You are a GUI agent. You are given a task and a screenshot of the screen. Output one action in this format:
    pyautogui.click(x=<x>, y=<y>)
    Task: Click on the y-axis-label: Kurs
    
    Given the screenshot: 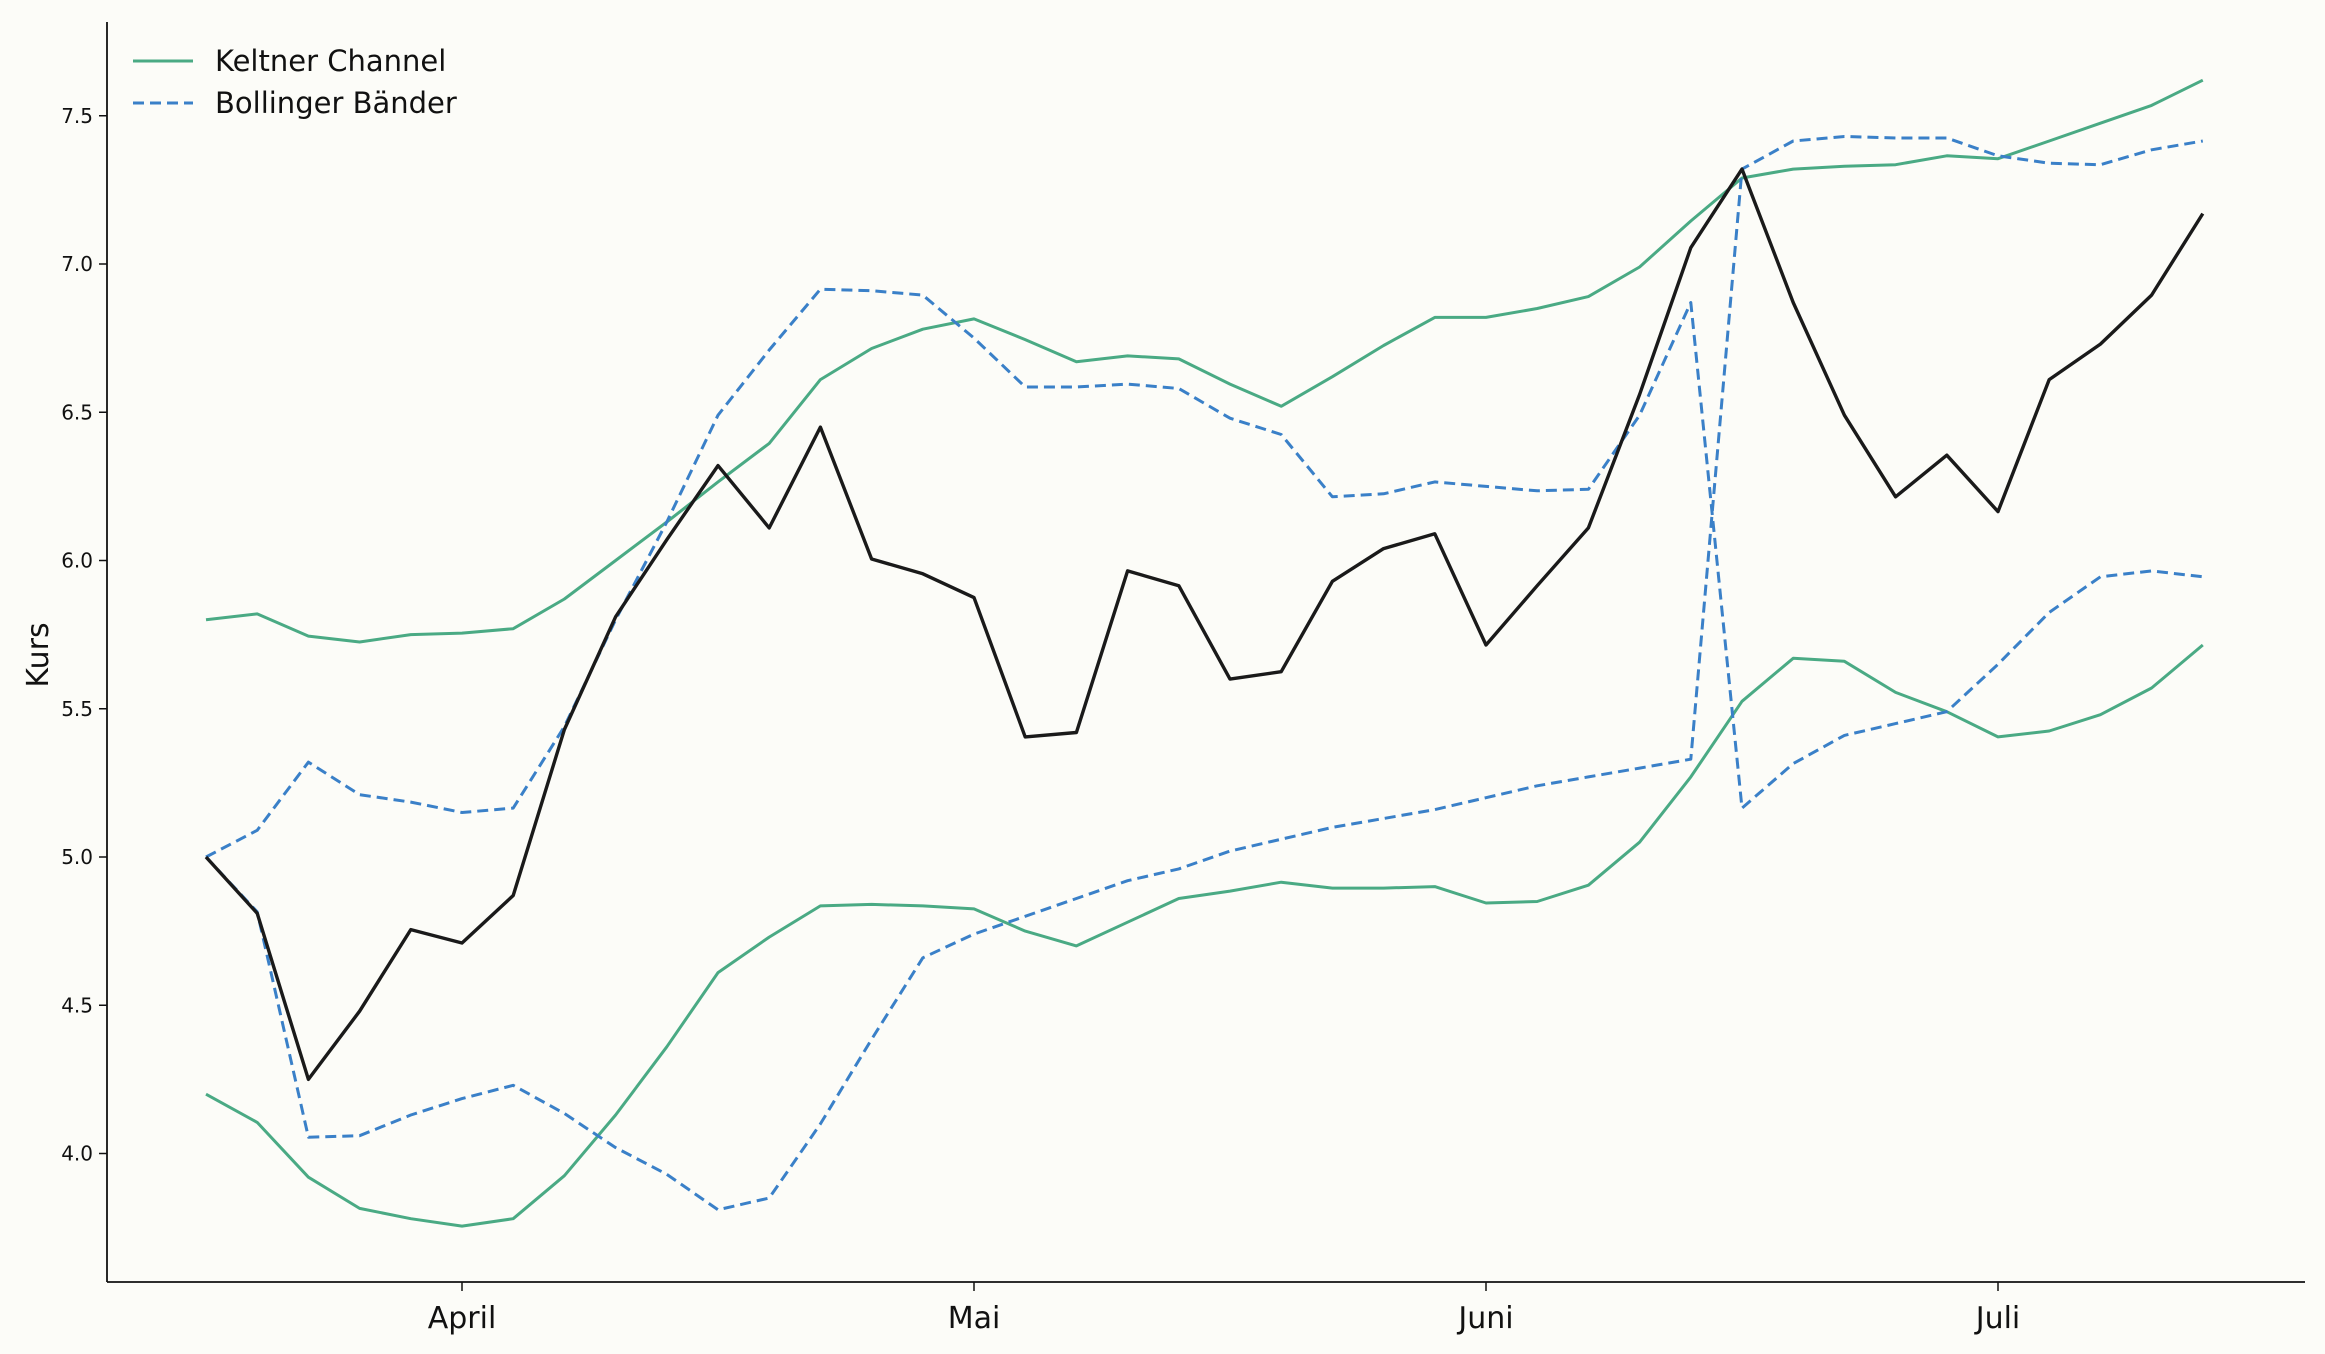 What is the action you would take?
    pyautogui.click(x=38, y=654)
    